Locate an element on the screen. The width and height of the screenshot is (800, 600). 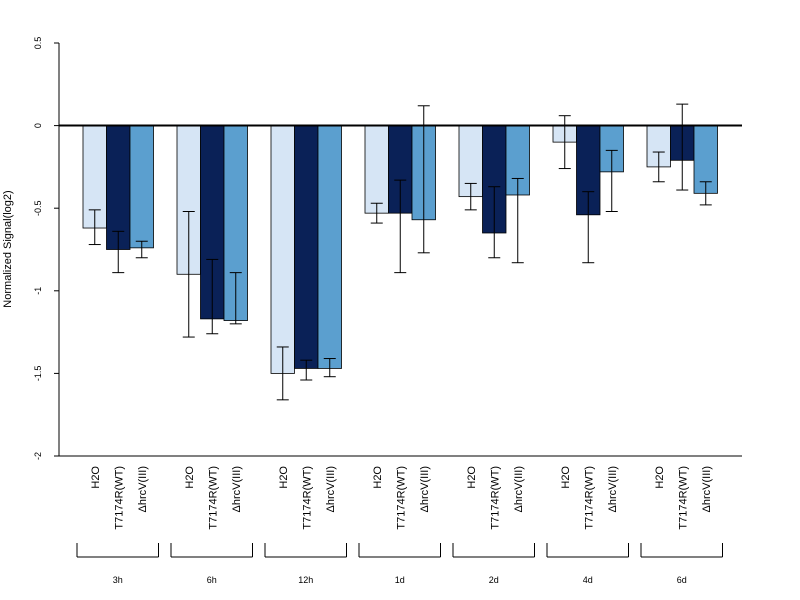
group-label: 4d is located at coordinates (588, 580).